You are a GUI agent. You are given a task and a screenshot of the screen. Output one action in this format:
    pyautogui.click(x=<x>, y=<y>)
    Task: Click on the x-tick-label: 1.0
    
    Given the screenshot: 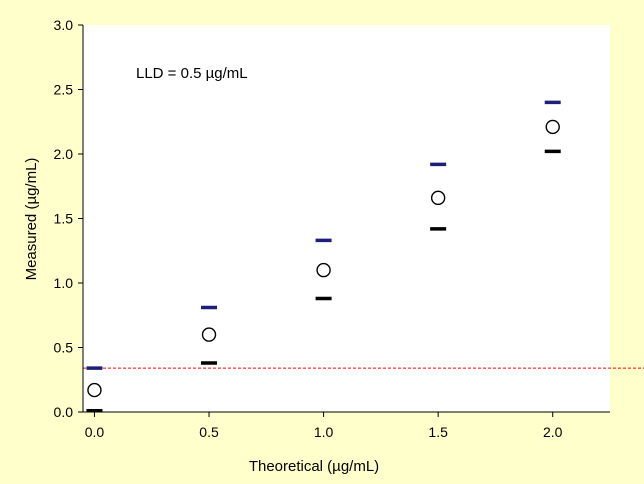 What is the action you would take?
    pyautogui.click(x=324, y=432)
    